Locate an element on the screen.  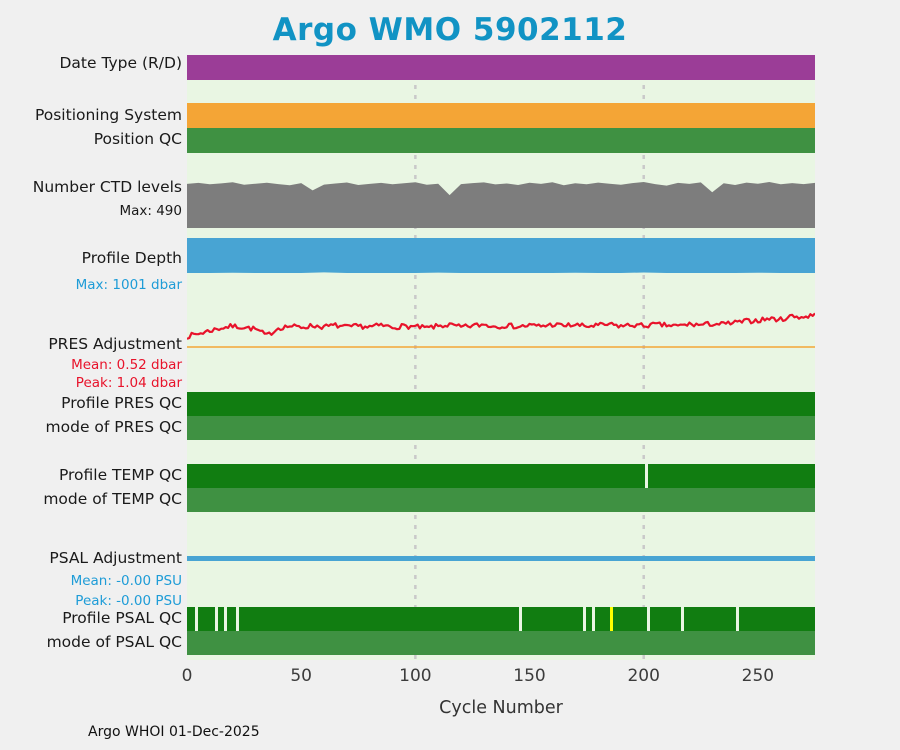
stat-depth-max: Max: 1001 dbar is located at coordinates (128, 285).